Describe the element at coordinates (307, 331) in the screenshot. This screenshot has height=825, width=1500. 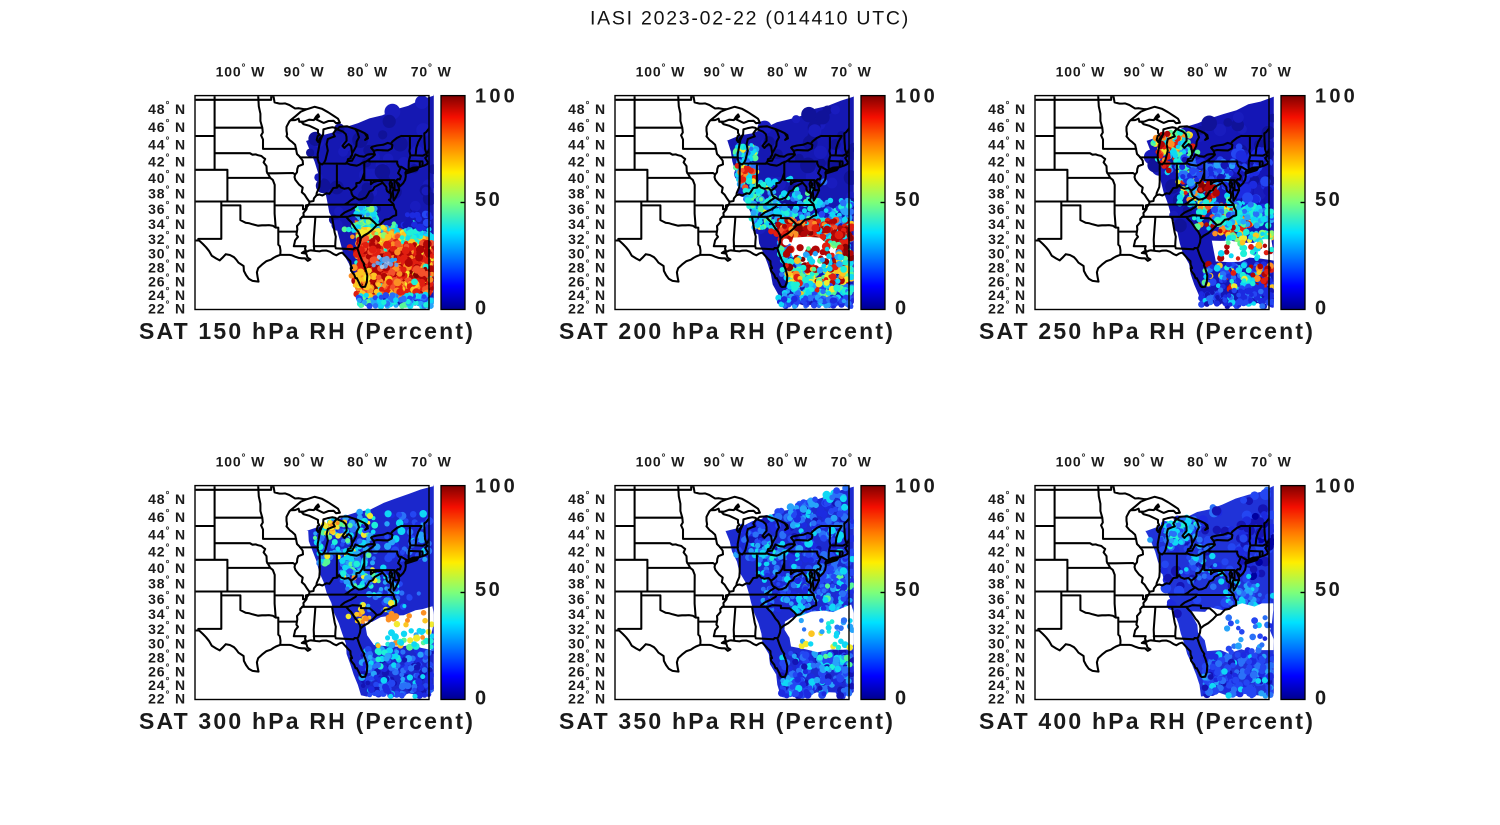
I see `svg-text: SAT 150 hPa RH (Percent)` at that location.